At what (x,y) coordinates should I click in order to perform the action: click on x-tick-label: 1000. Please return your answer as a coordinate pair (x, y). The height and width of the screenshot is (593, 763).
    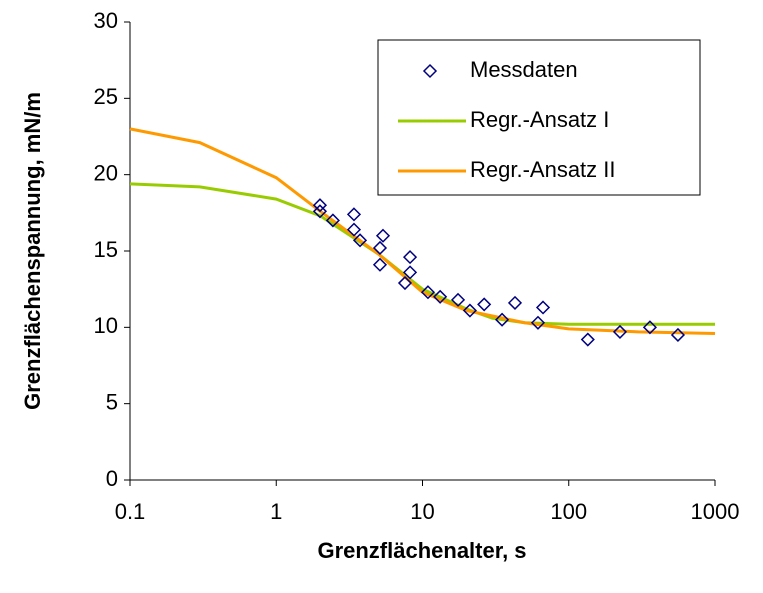
    Looking at the image, I should click on (715, 511).